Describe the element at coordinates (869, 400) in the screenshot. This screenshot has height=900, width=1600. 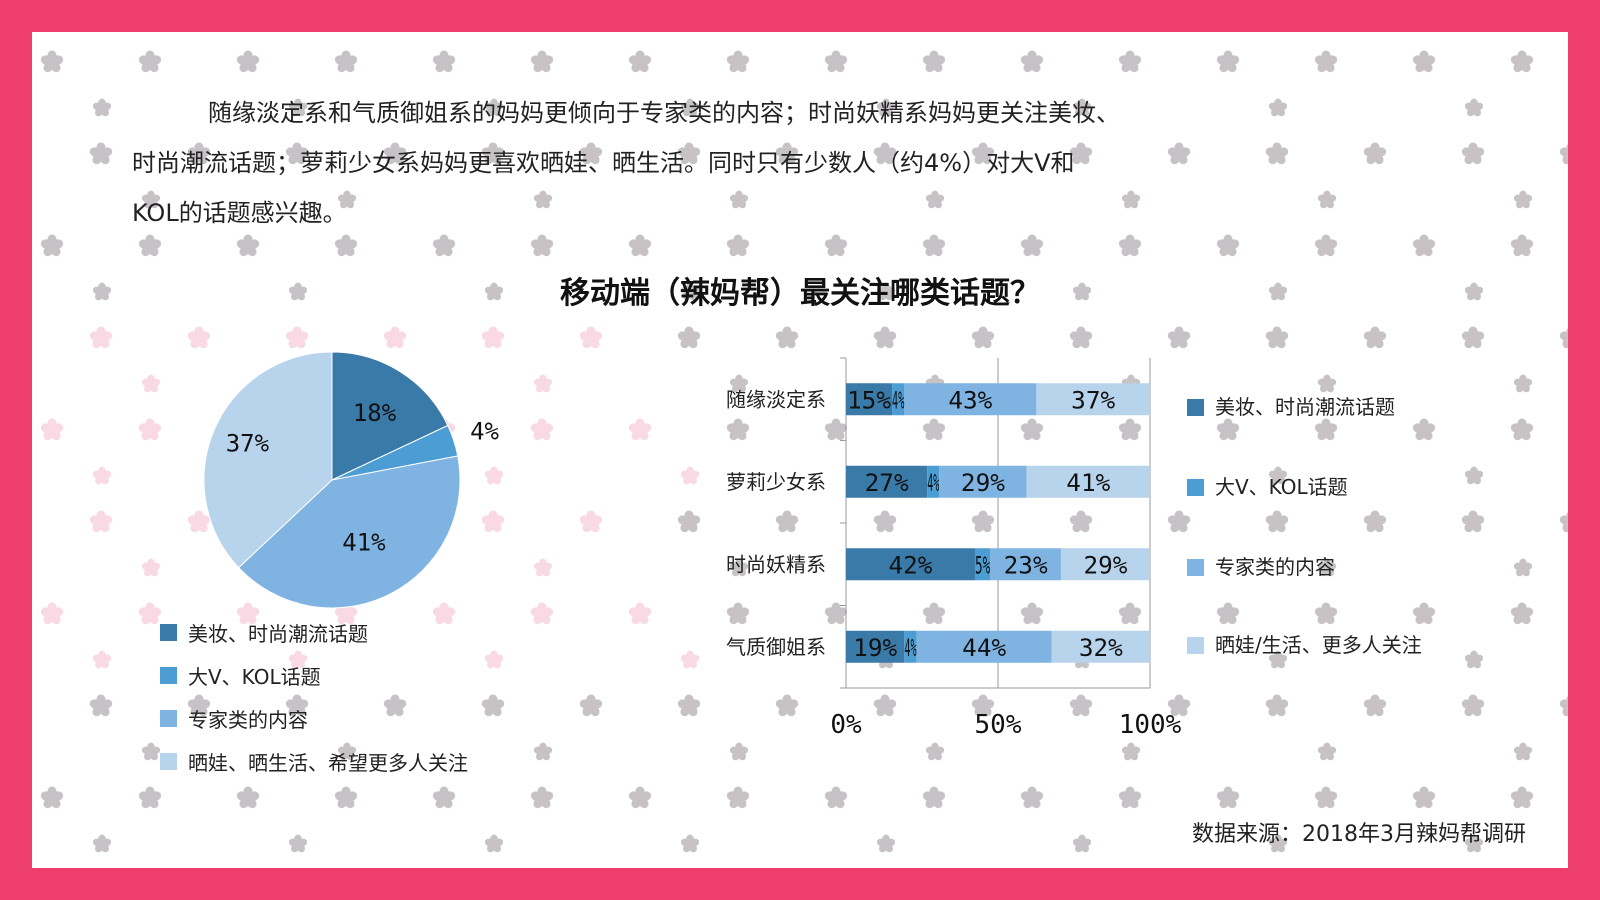
I see `bar-data-label: 15%` at that location.